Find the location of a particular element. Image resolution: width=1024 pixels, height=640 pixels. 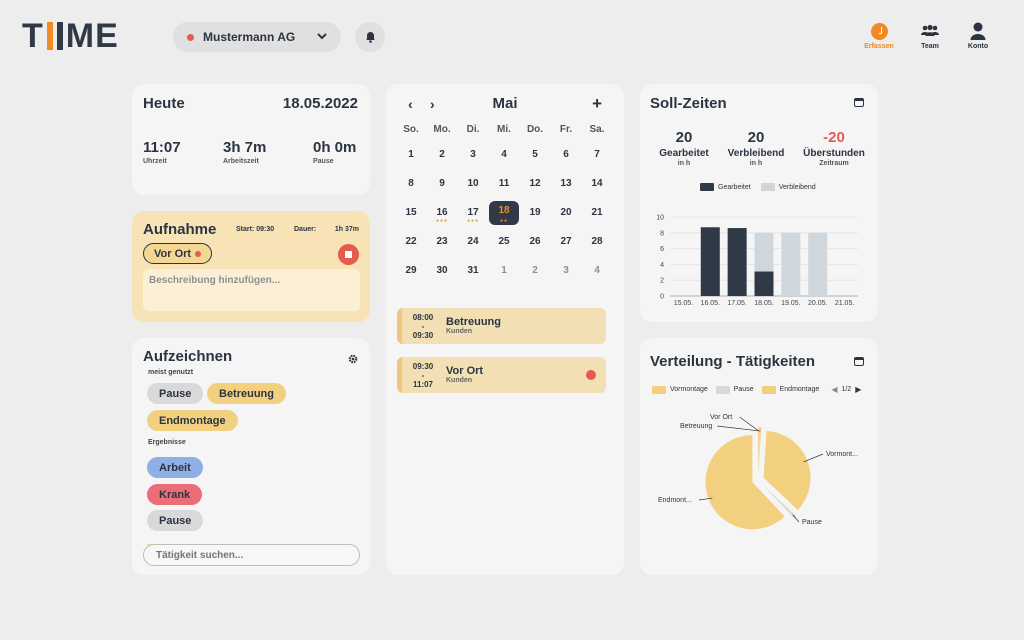

calendar-day: 21 is located at coordinates (597, 212).